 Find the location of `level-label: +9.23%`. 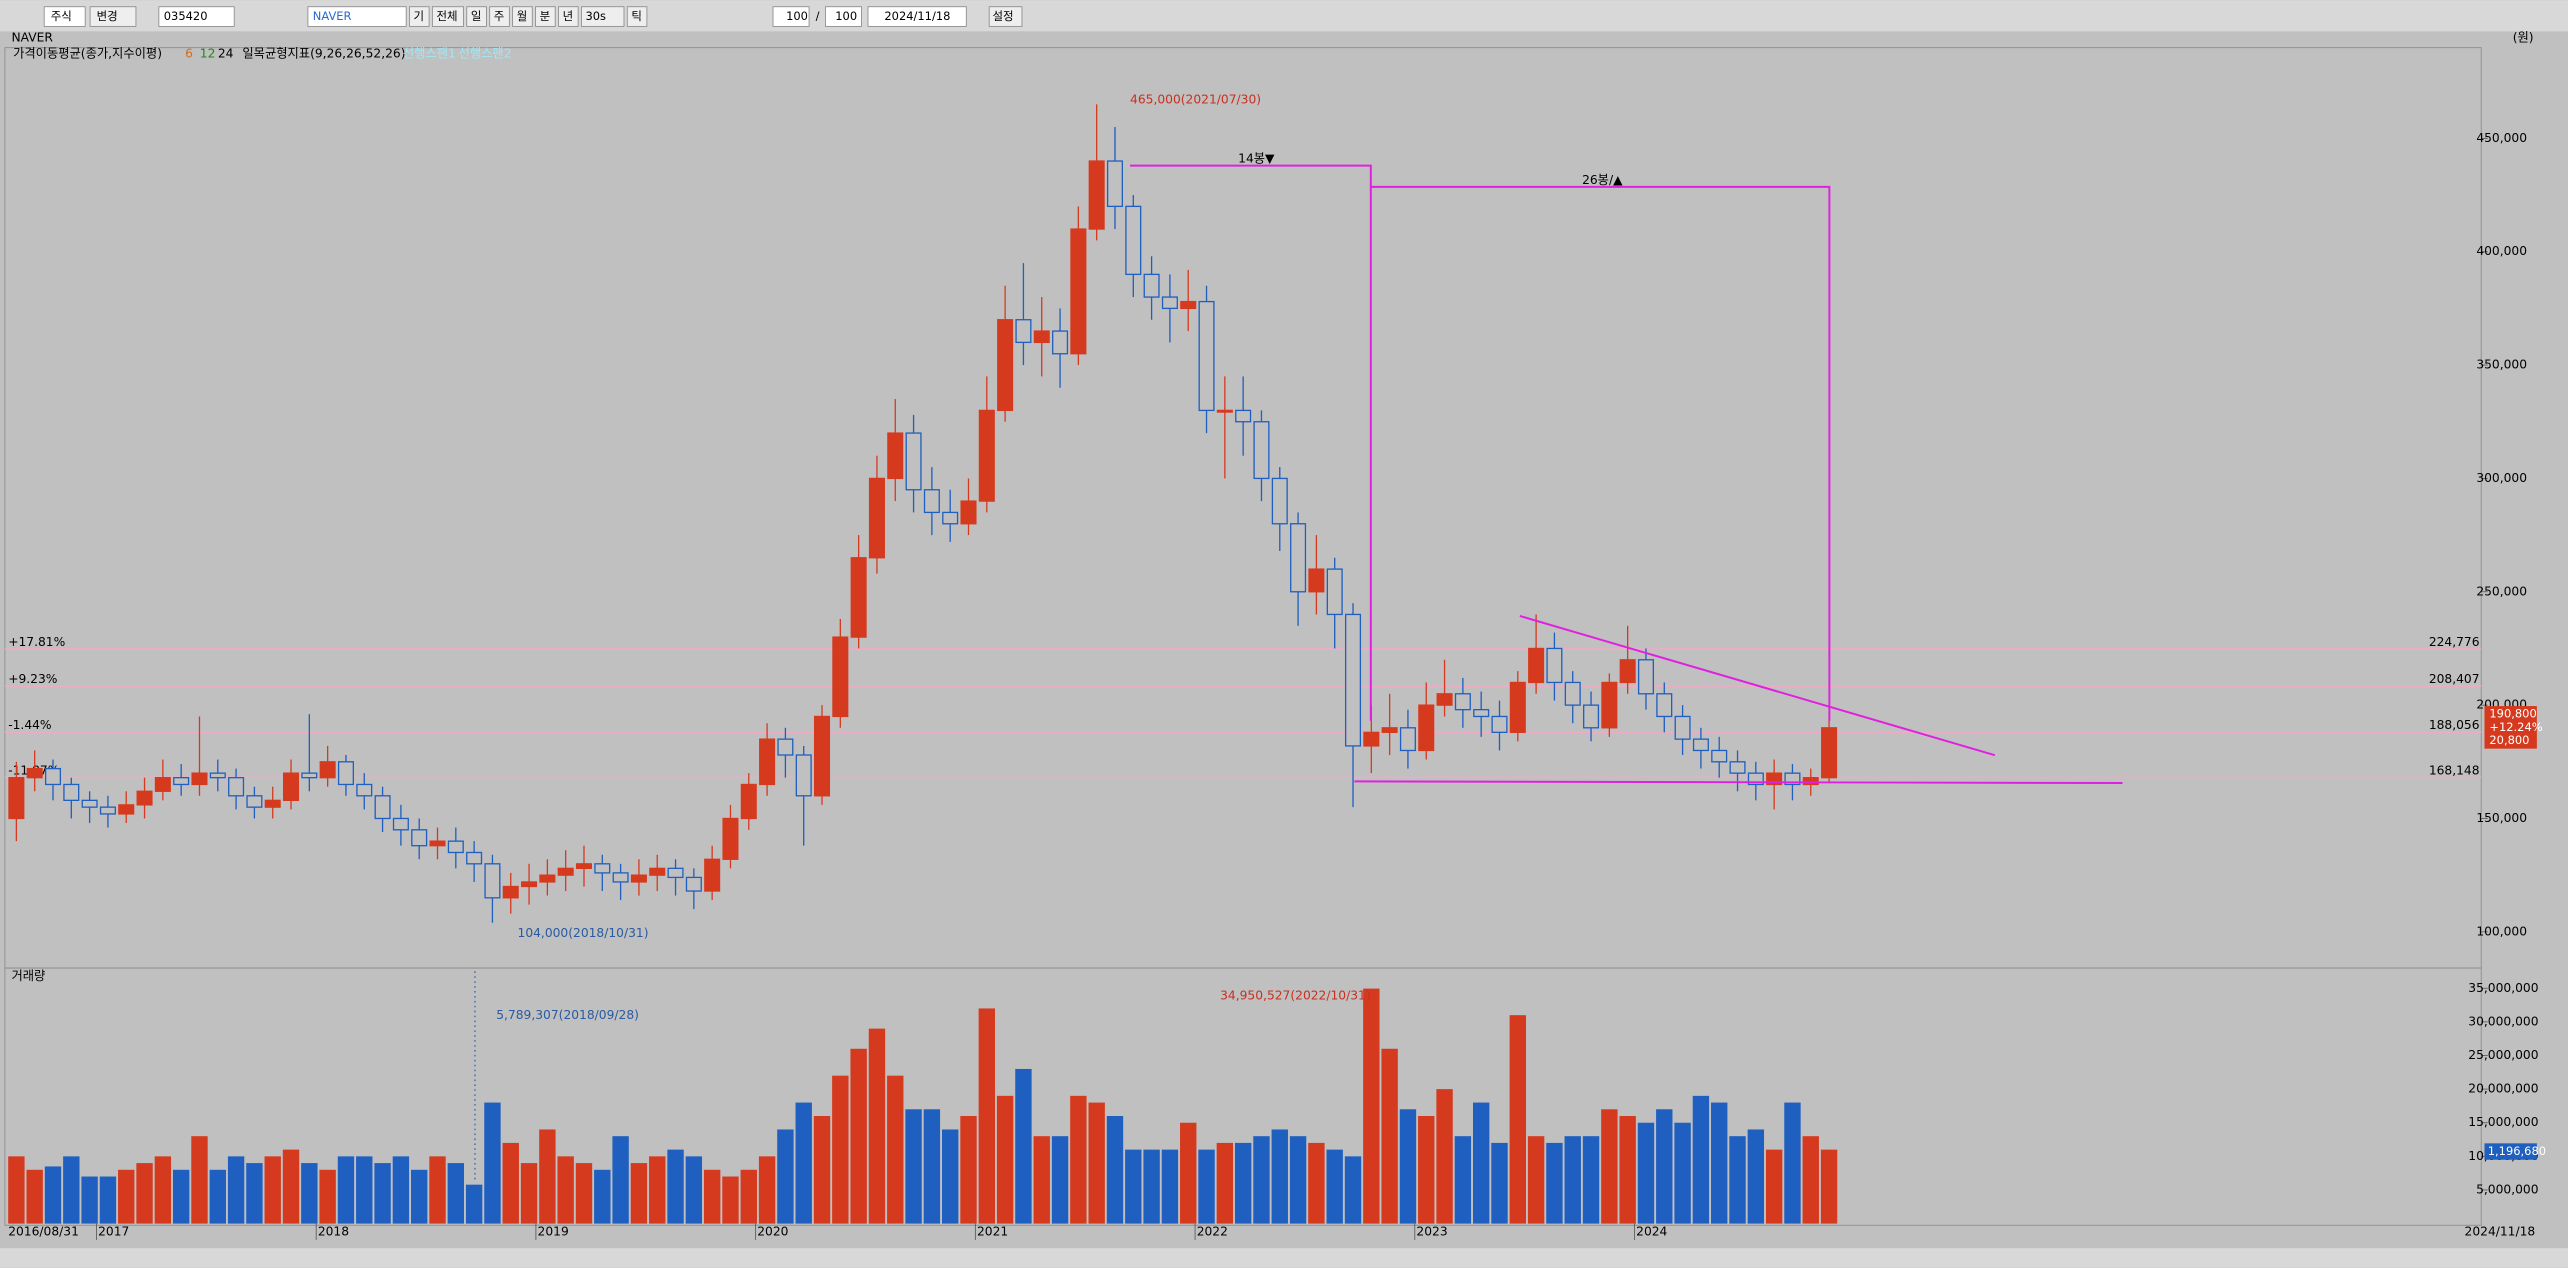

level-label: +9.23% is located at coordinates (32, 679).